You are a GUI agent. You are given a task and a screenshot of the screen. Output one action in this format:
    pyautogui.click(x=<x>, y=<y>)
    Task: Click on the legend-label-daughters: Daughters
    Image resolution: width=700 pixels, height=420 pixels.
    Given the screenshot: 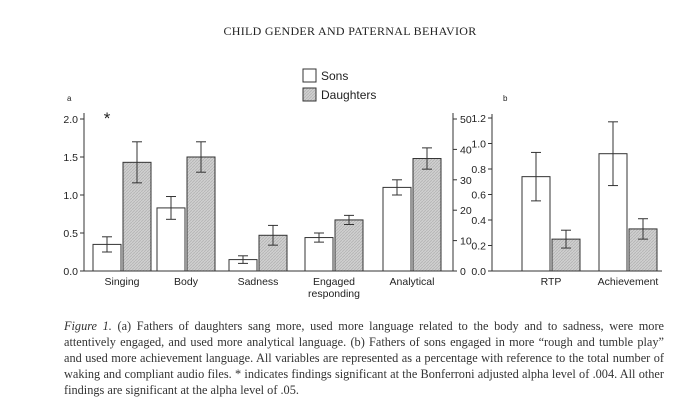 What is the action you would take?
    pyautogui.click(x=348, y=95)
    